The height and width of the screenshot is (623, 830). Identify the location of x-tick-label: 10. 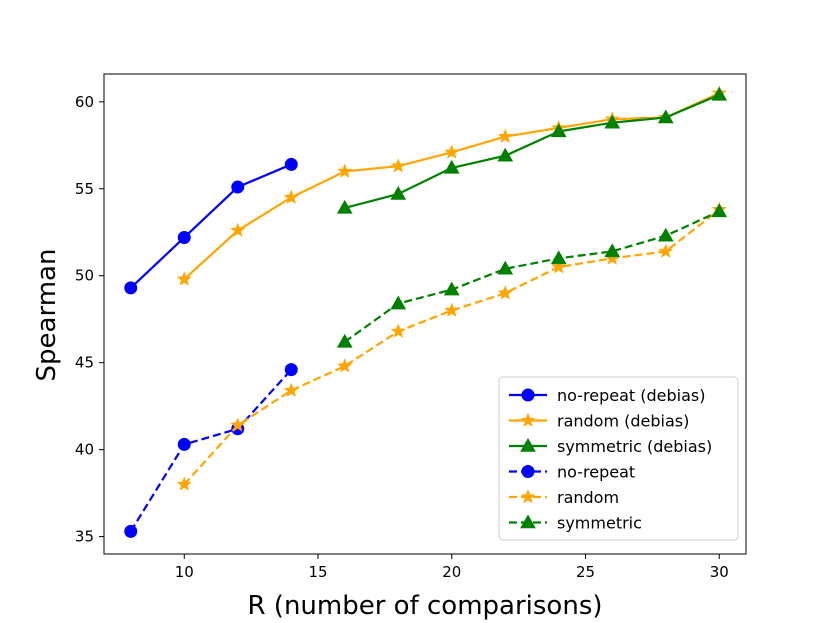
(184, 572).